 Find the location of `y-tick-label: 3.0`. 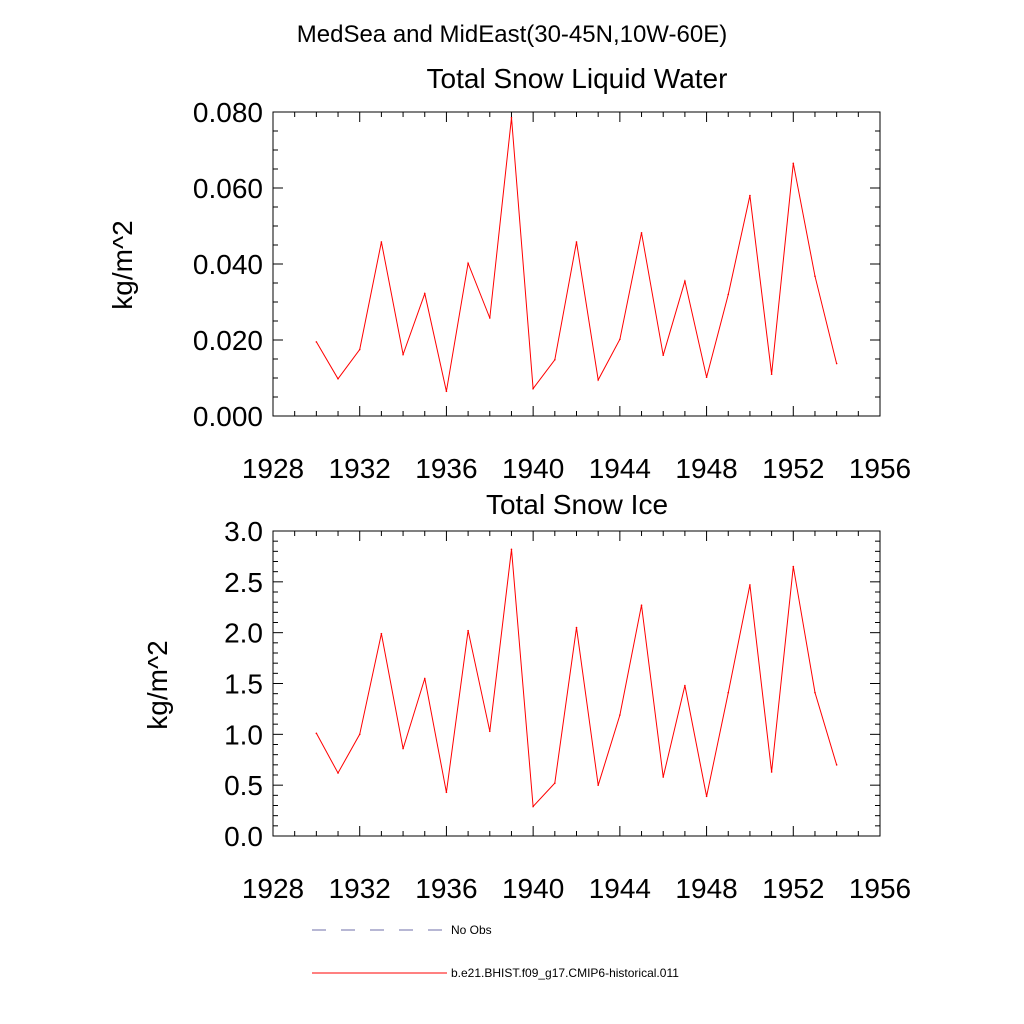

y-tick-label: 3.0 is located at coordinates (243, 531).